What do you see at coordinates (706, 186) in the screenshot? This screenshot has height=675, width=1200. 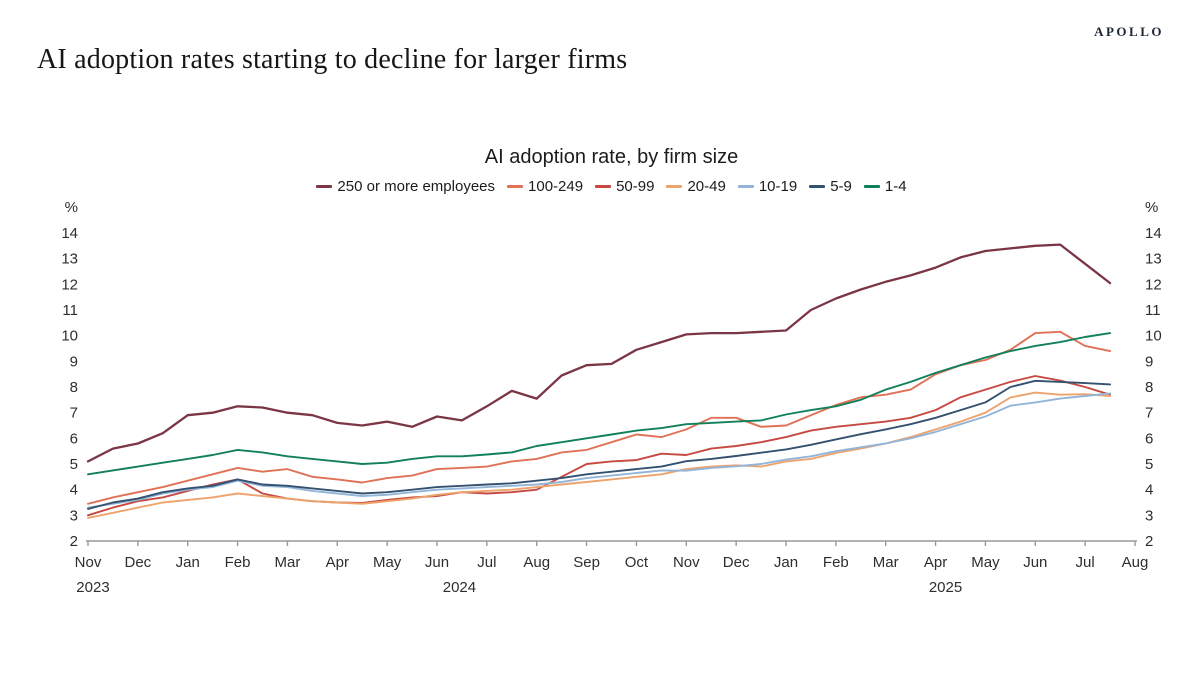 I see `legend-label: 20-49` at bounding box center [706, 186].